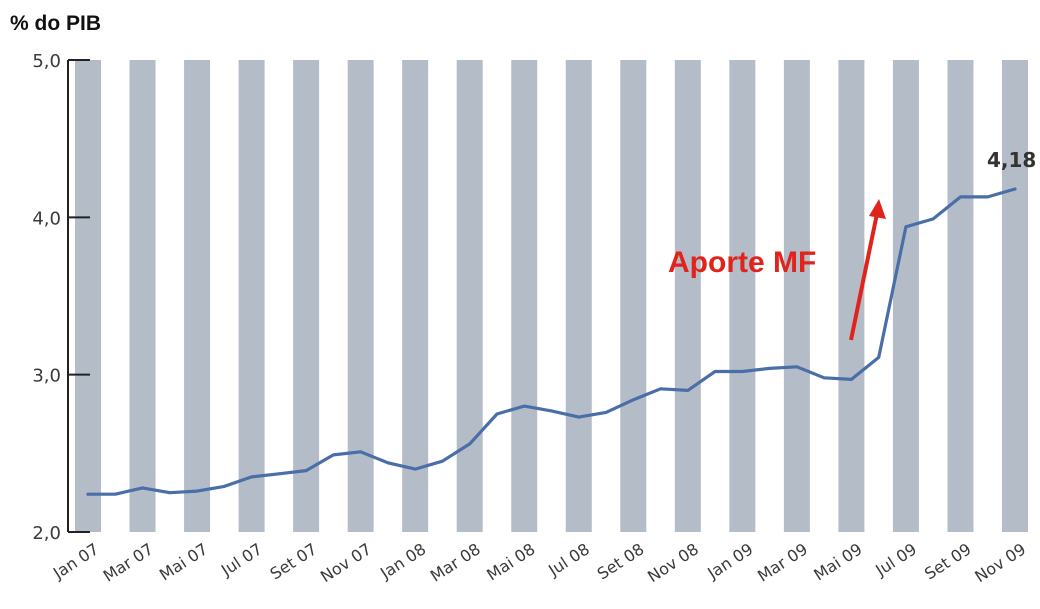 This screenshot has width=1040, height=609. What do you see at coordinates (402, 561) in the screenshot?
I see `x-tick-label: Jan 08` at bounding box center [402, 561].